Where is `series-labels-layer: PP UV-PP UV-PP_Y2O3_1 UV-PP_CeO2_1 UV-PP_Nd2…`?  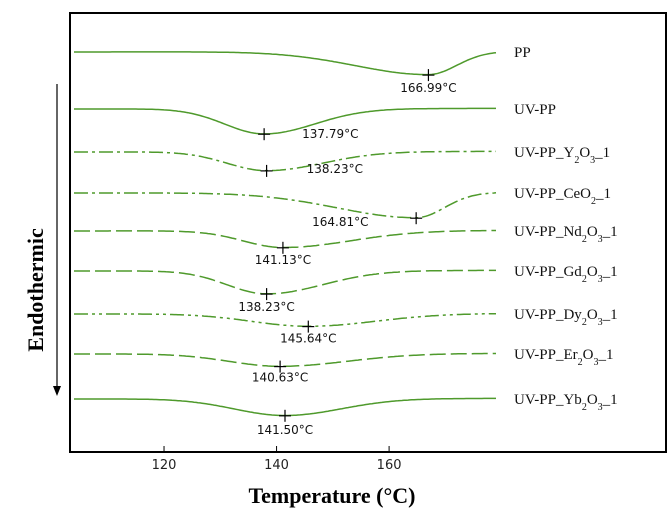
series-labels-layer: PP UV-PP UV-PP_Y2O3_1 UV-PP_CeO2_1 UV-PP_Nd2… is located at coordinates (566, 229).